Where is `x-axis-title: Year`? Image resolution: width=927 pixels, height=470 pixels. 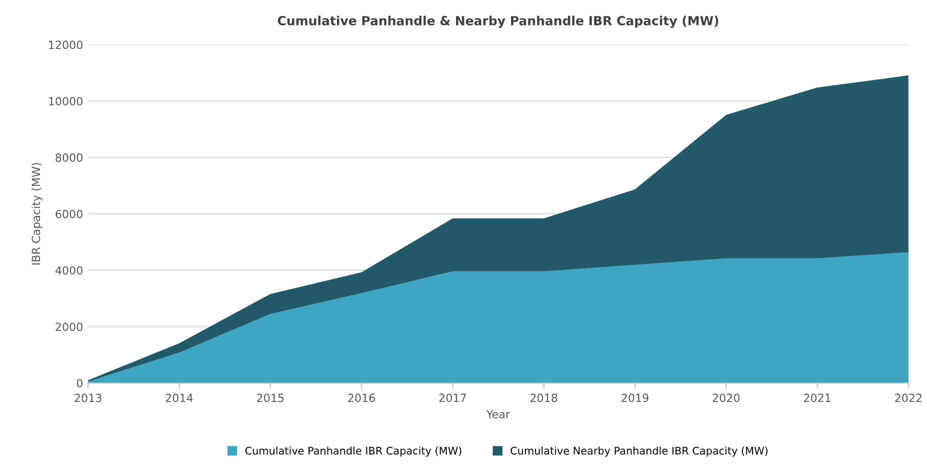
x-axis-title: Year is located at coordinates (498, 414).